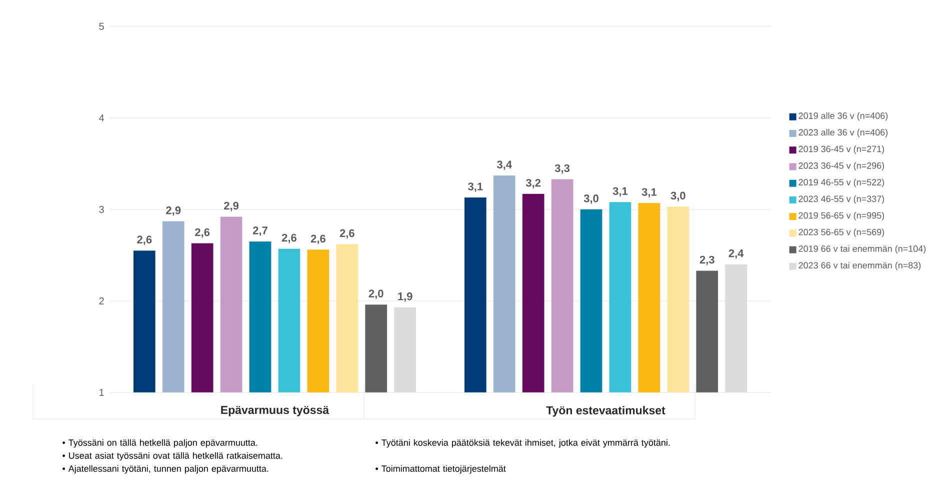 The width and height of the screenshot is (929, 483). What do you see at coordinates (523, 443) in the screenshot?
I see `text: • Työtäni koskevia päätöksiä tekevät ihmiset, jotka eivät ymmärrä työtäni.` at bounding box center [523, 443].